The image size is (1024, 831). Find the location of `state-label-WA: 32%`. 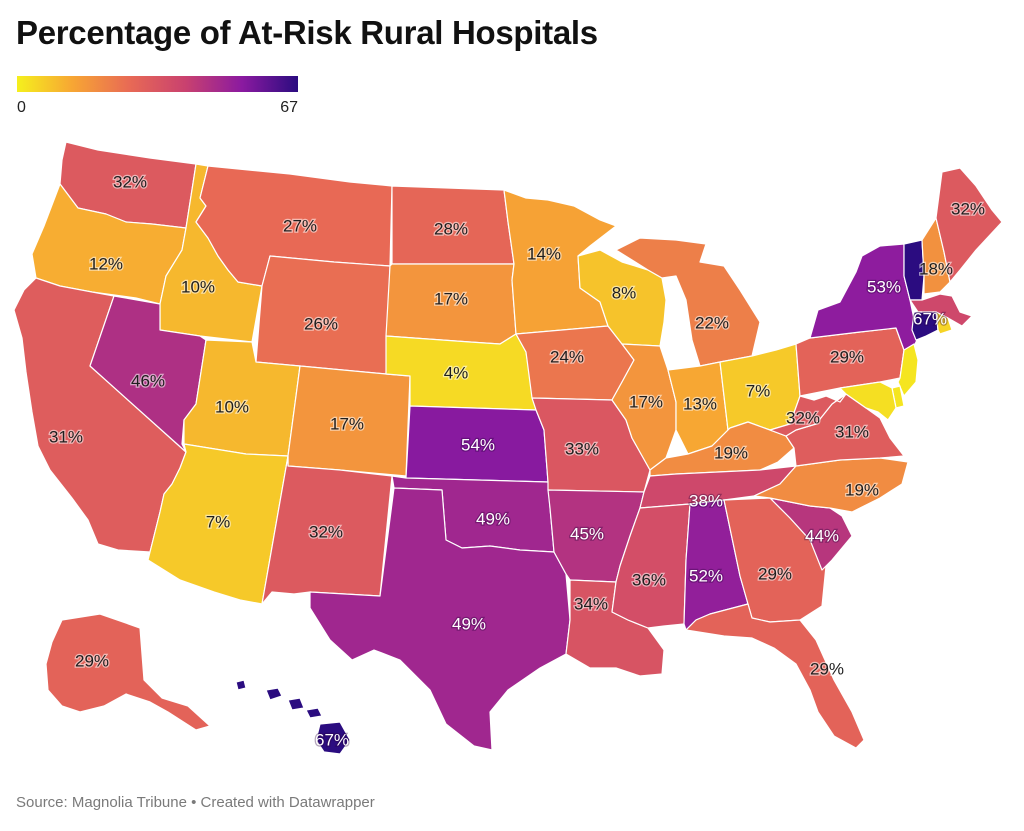

state-label-WA: 32% is located at coordinates (130, 181).